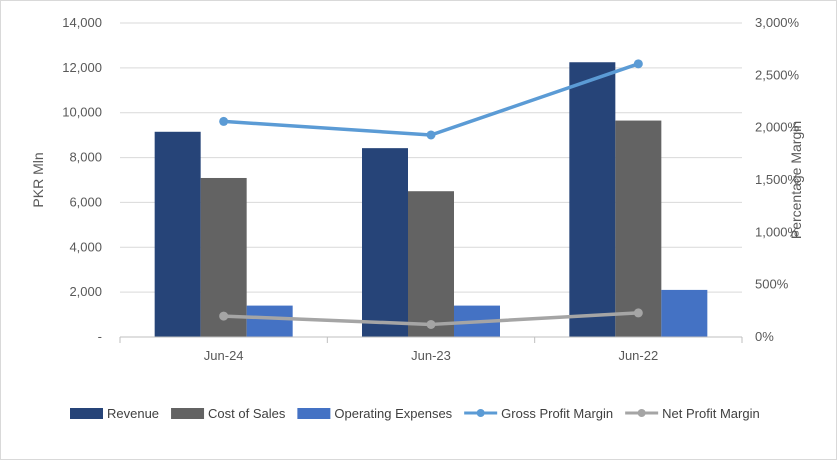 Image resolution: width=837 pixels, height=460 pixels. Describe the element at coordinates (85, 246) in the screenshot. I see `y-tick-label: 4,000` at that location.